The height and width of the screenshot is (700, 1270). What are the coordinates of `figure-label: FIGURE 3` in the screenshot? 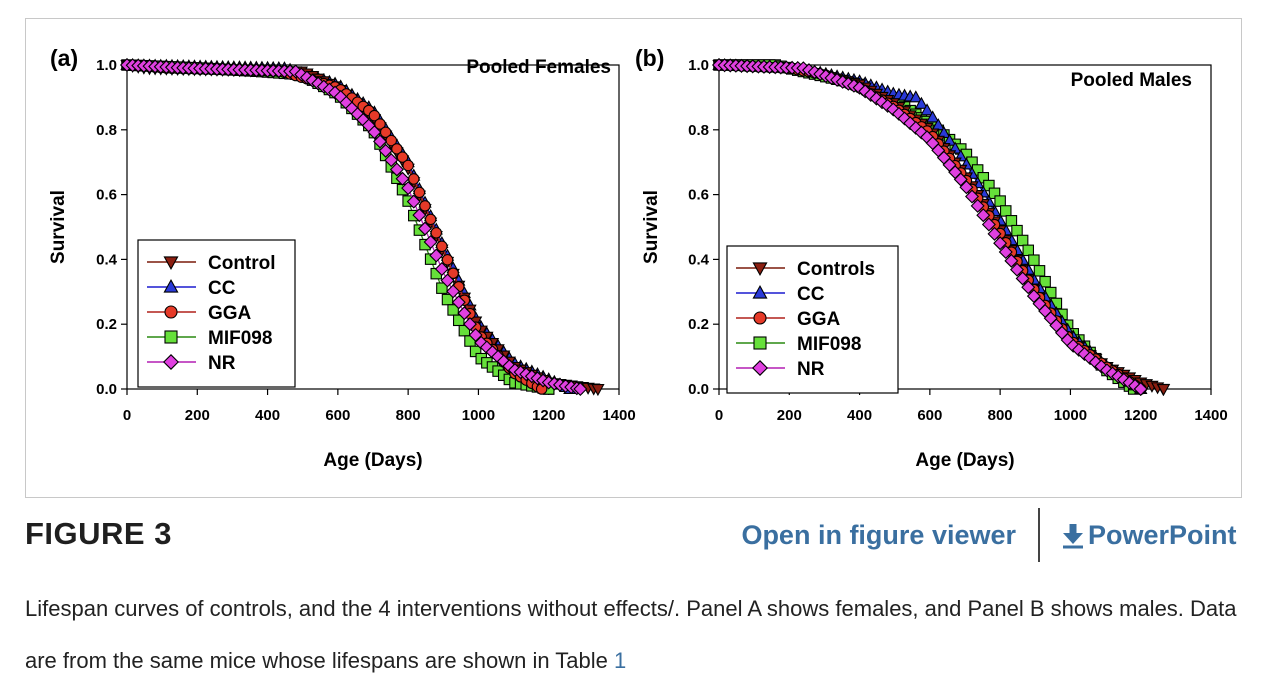 It's located at (98, 533).